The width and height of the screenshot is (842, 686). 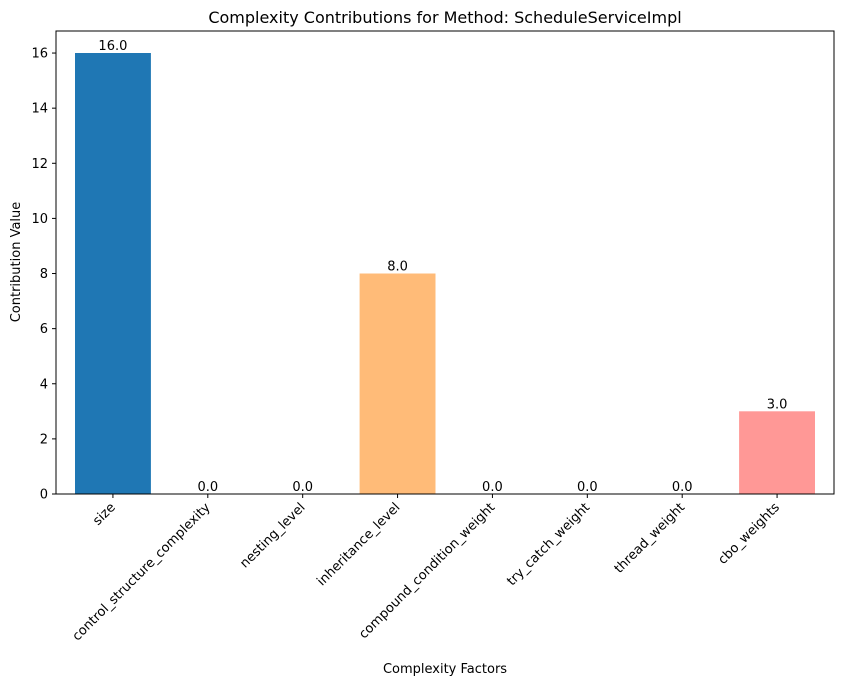 I want to click on value-label-thread-weight: 0.0, so click(x=682, y=487).